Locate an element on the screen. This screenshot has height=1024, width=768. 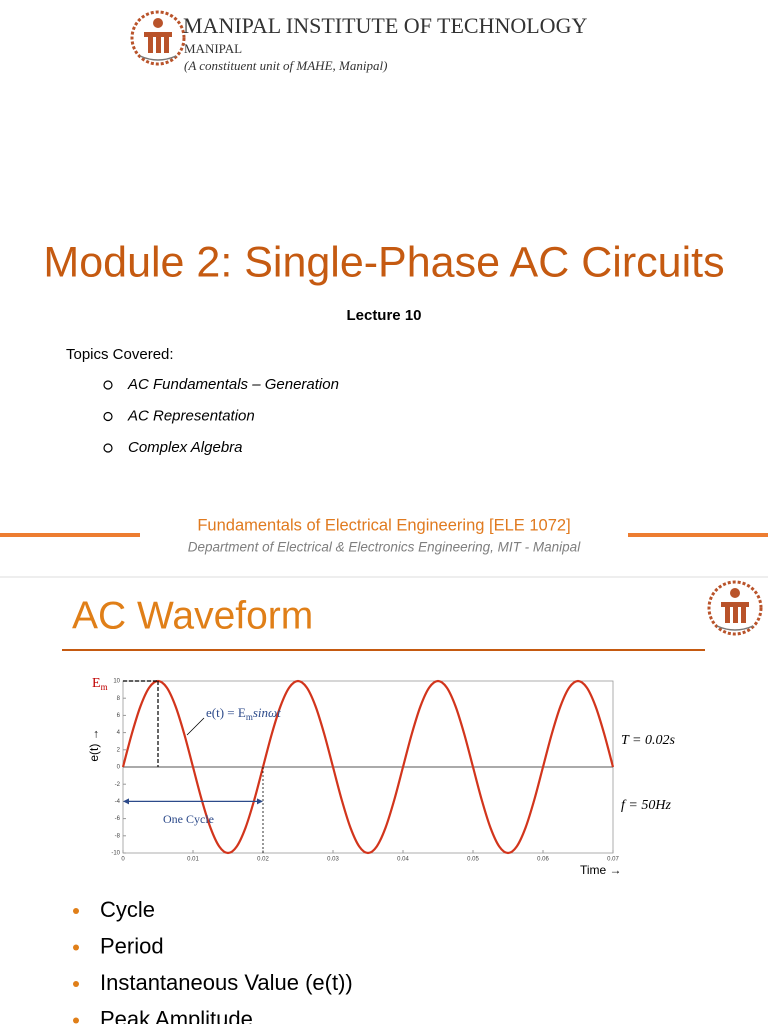
equation-rhs: sinωt is located at coordinates (267, 712).